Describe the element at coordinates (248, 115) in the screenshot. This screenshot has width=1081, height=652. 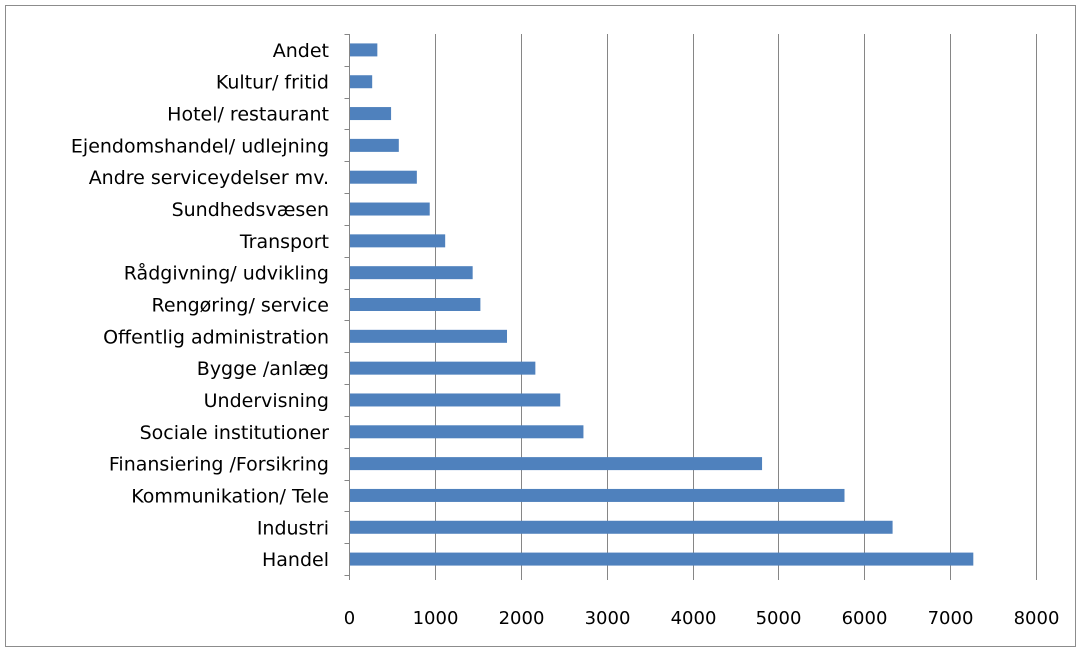
I see `category-label: Hotel/ restaurant` at that location.